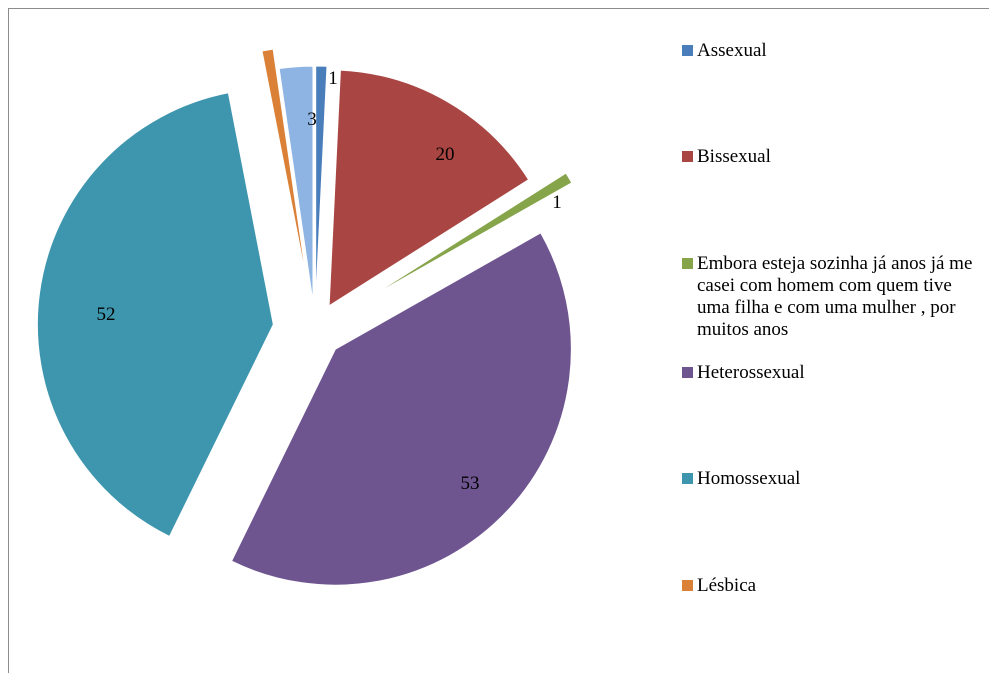 Image resolution: width=989 pixels, height=673 pixels. What do you see at coordinates (727, 585) in the screenshot?
I see `legend-label: Lésbica` at bounding box center [727, 585].